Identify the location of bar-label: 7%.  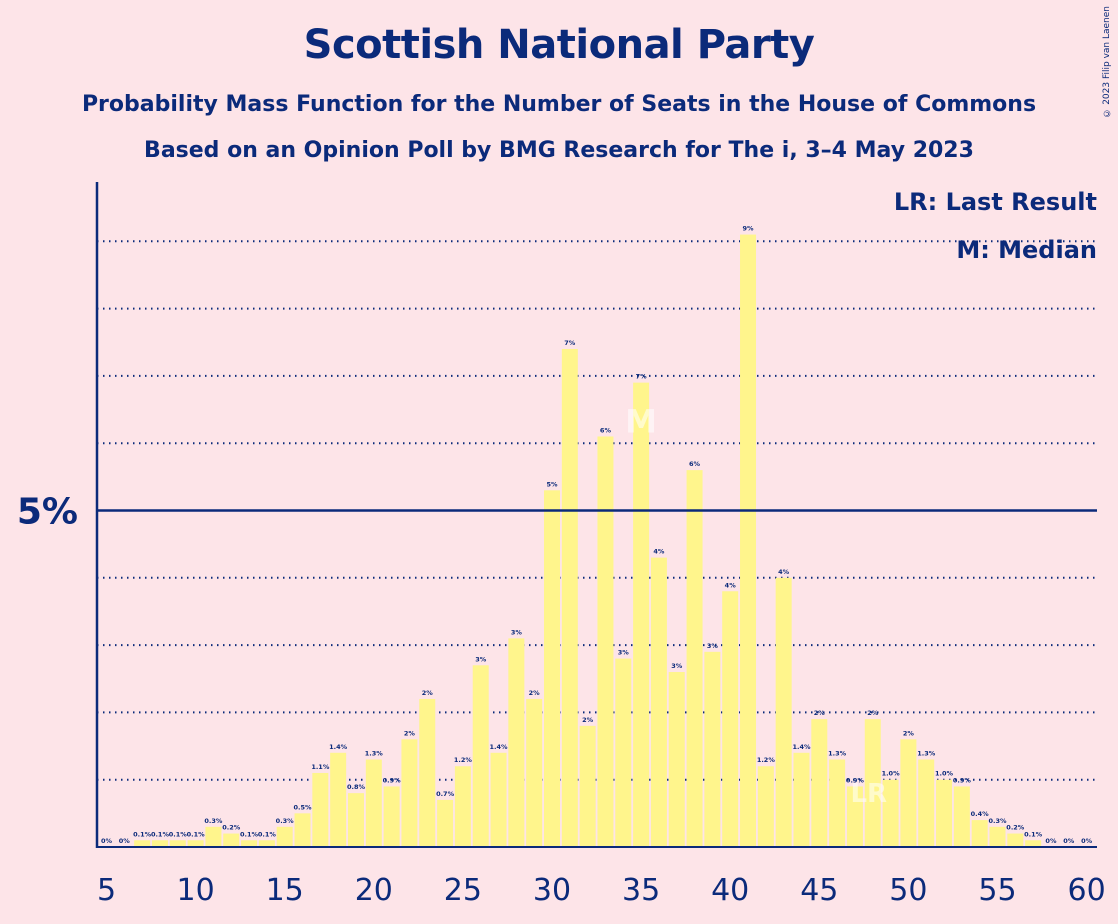
(642, 377).